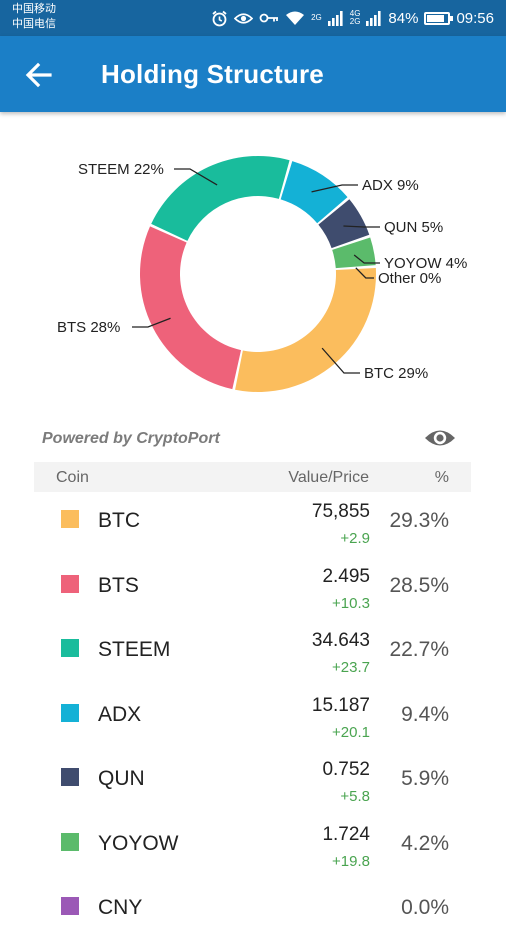 This screenshot has height=943, width=506. Describe the element at coordinates (134, 649) in the screenshot. I see `coin-name: STEEM` at that location.